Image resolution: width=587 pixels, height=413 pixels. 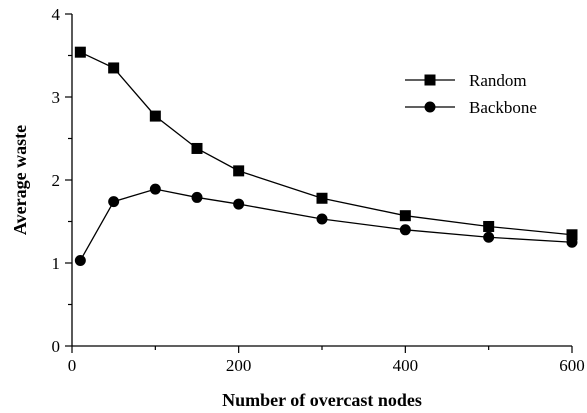 What do you see at coordinates (572, 365) in the screenshot?
I see `x-tick-label: 600` at bounding box center [572, 365].